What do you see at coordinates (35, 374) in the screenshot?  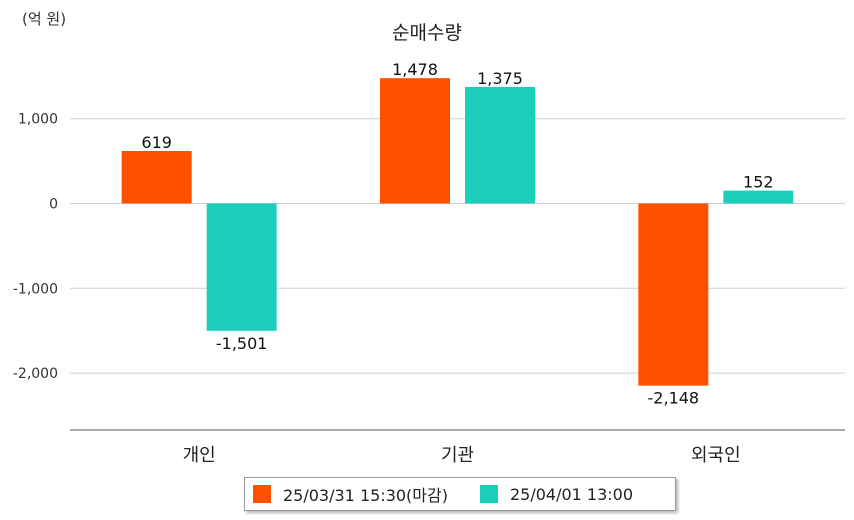 I see `y-tick-label: -2,000` at bounding box center [35, 374].